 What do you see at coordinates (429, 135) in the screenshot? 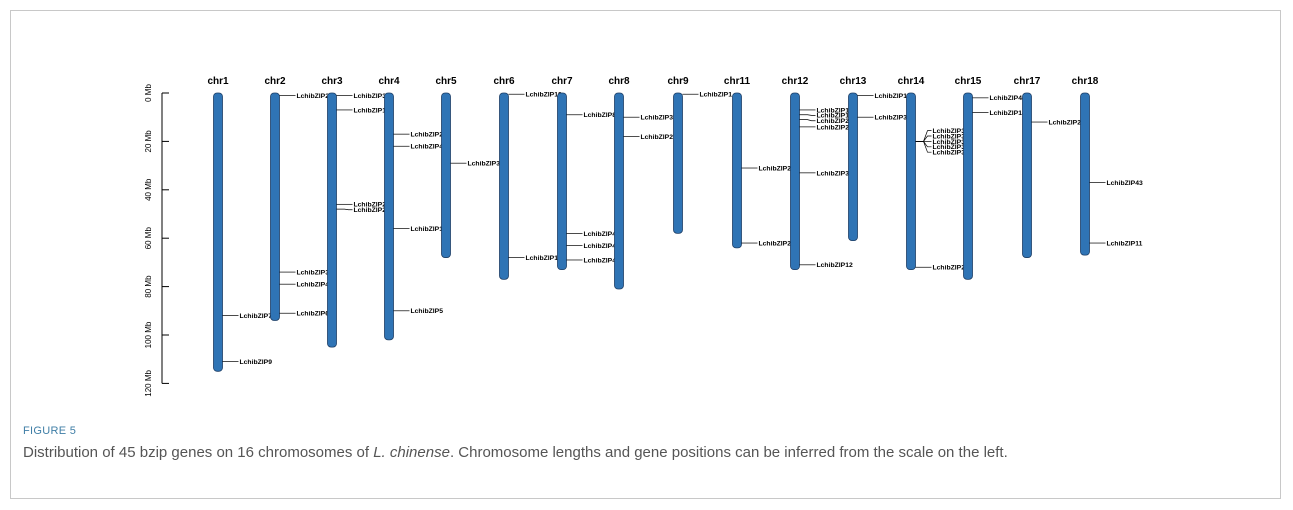
I see `gene-label: LchibZIP24` at bounding box center [429, 135].